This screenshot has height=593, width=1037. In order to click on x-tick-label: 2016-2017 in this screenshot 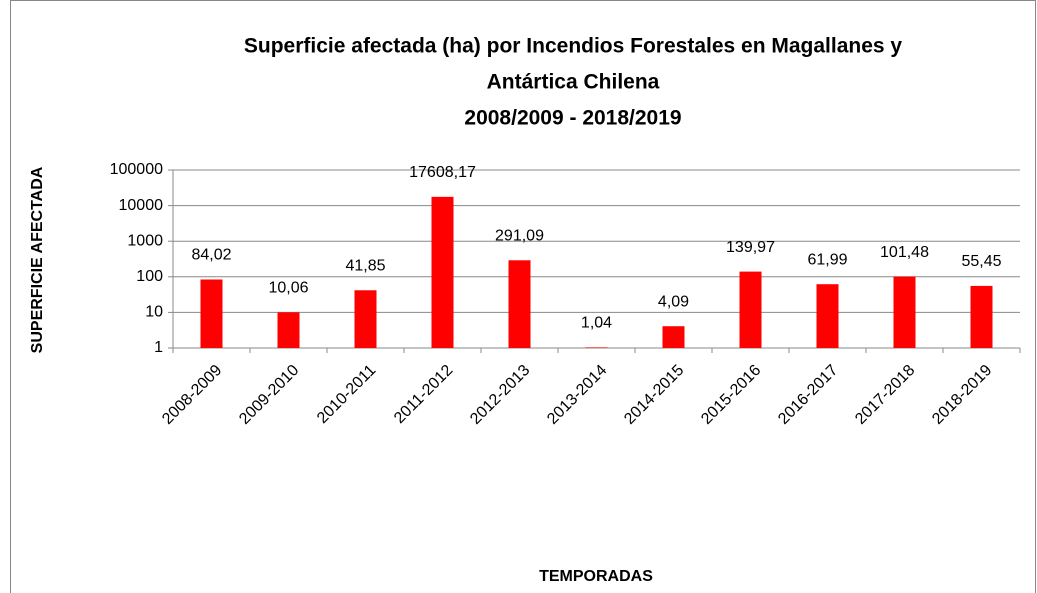, I will do `click(808, 395)`.